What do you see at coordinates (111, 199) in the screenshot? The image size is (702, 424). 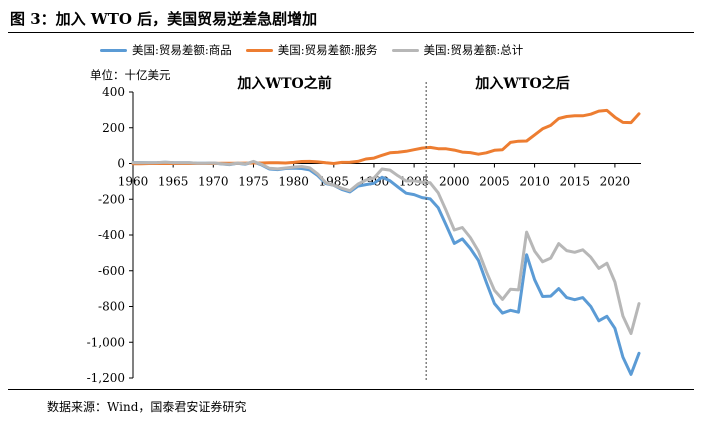 I see `y-tick-label: -200` at bounding box center [111, 199].